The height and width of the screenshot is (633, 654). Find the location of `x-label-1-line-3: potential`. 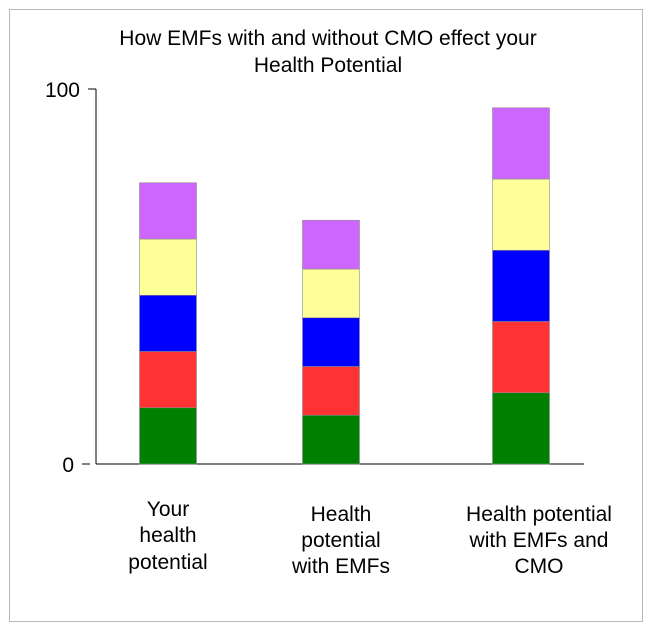

x-label-1-line-3: potential is located at coordinates (167, 562).